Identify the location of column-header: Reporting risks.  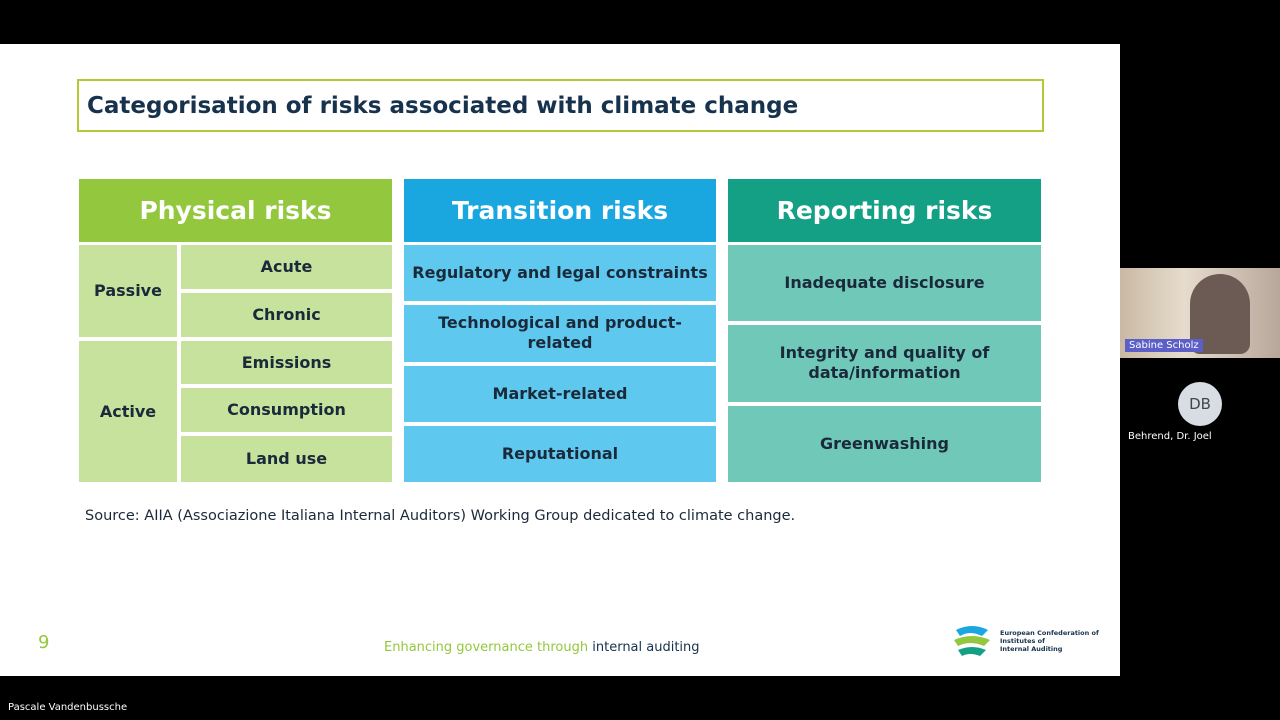
(884, 210).